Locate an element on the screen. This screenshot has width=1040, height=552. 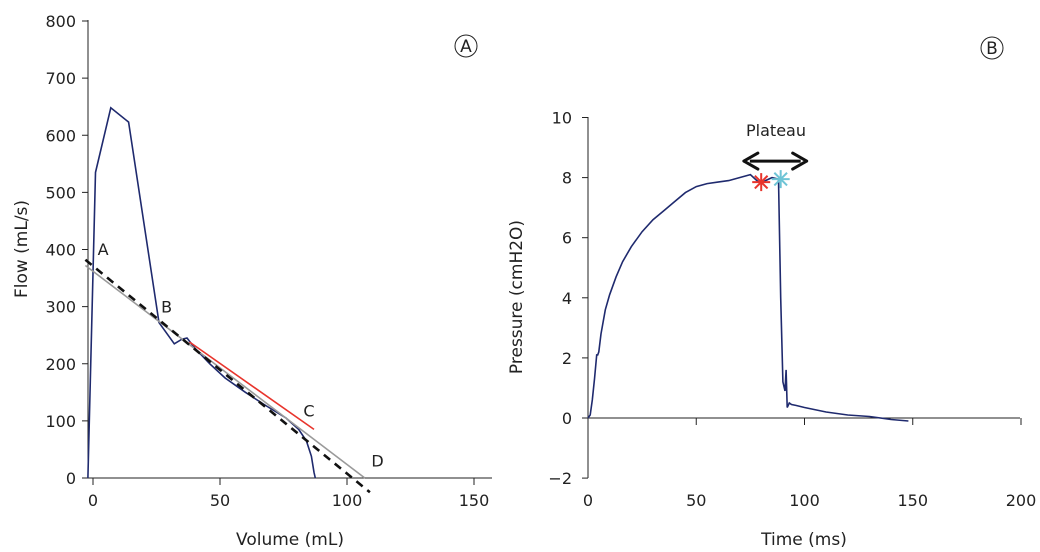
b-y-tick-label: 6 is located at coordinates (567, 238).